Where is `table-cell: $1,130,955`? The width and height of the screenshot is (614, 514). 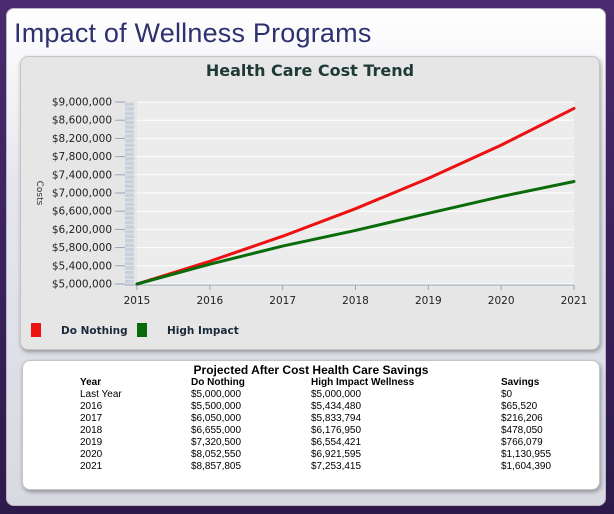 table-cell: $1,130,955 is located at coordinates (526, 454).